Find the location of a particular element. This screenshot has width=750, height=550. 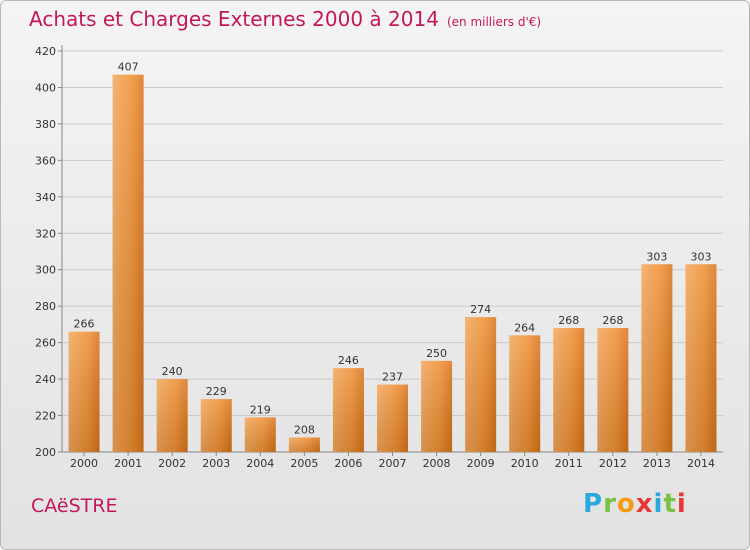

y-tick-label: 260 is located at coordinates (45, 343).